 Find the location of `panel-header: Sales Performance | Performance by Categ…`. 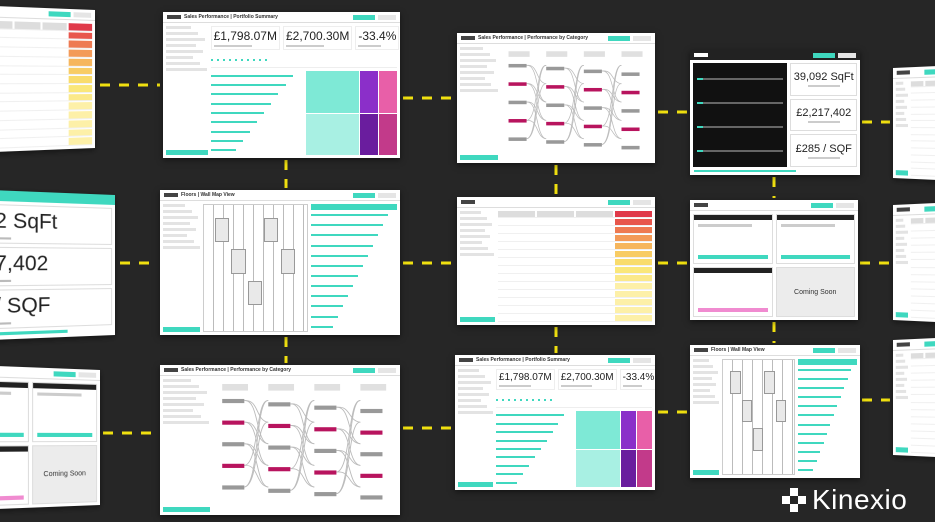

panel-header: Sales Performance | Performance by Categ… is located at coordinates (556, 38).